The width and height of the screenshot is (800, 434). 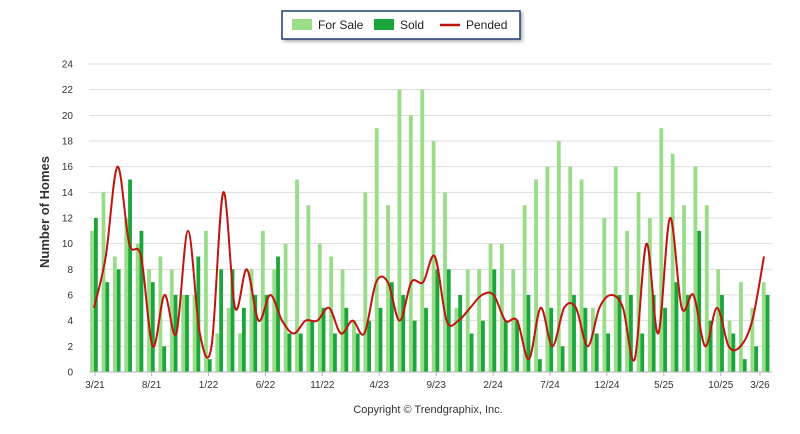 I want to click on legend: For Sale Sold Pended, so click(x=401, y=25).